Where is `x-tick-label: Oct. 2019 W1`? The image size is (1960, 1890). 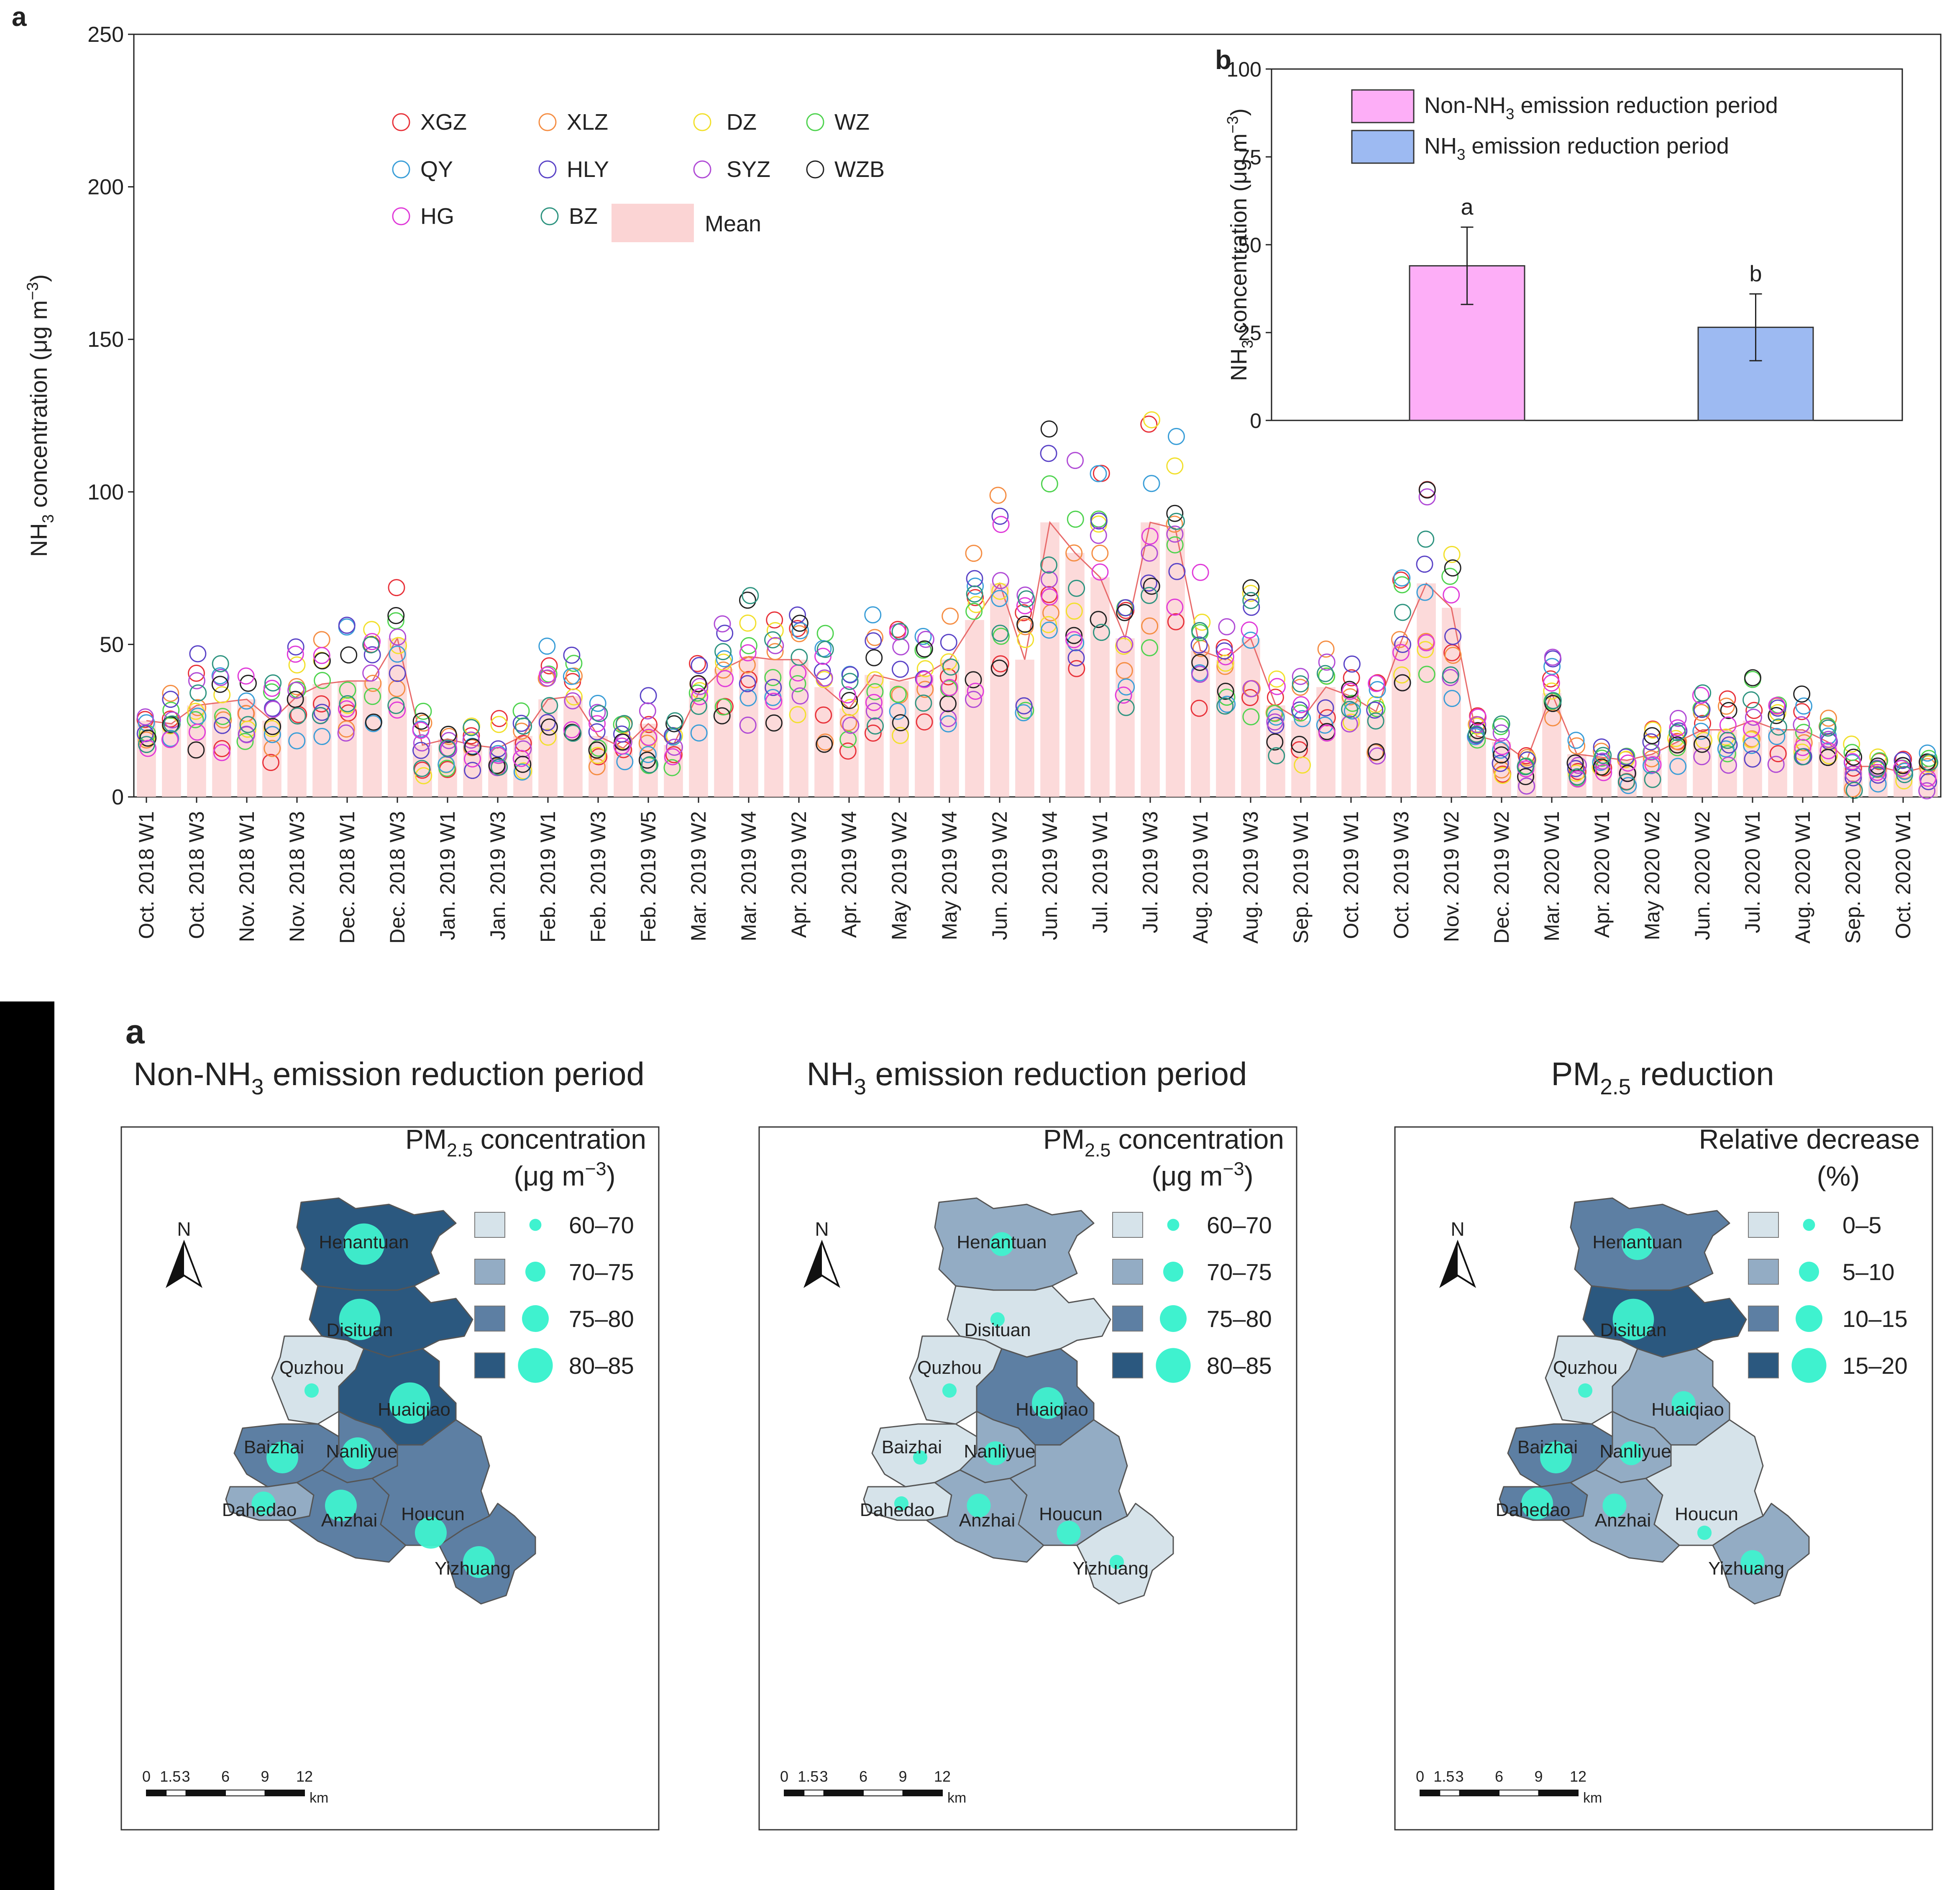 x-tick-label: Oct. 2019 W1 is located at coordinates (1351, 875).